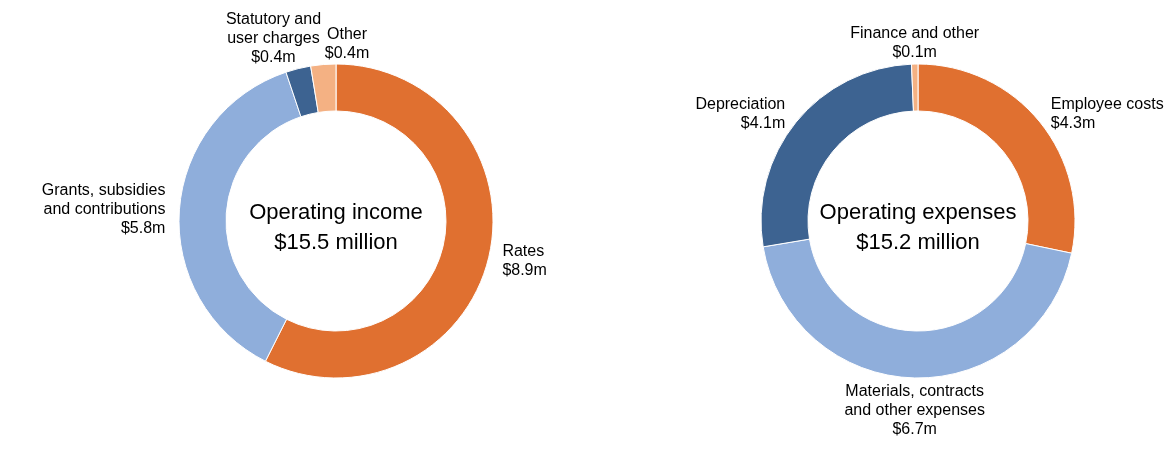 The image size is (1164, 453). Describe the element at coordinates (524, 270) in the screenshot. I see `data-label: $8.9m` at that location.